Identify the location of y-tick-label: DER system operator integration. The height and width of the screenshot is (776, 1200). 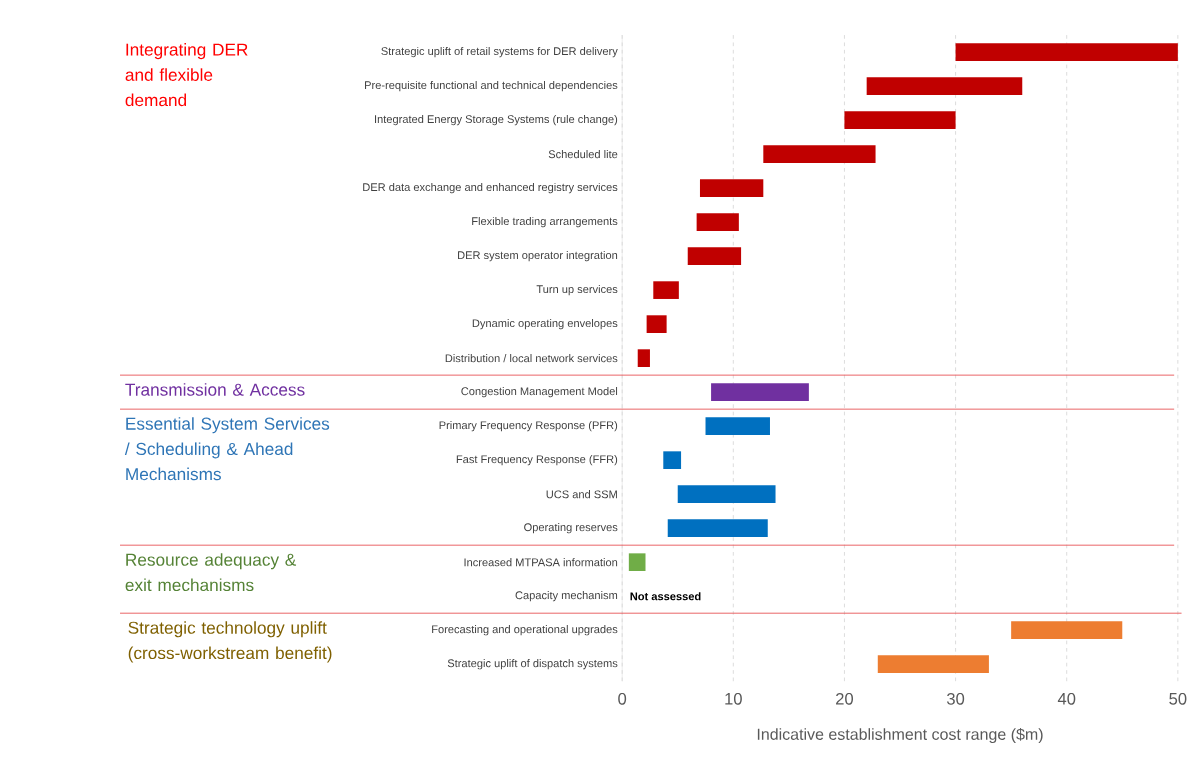
(538, 256).